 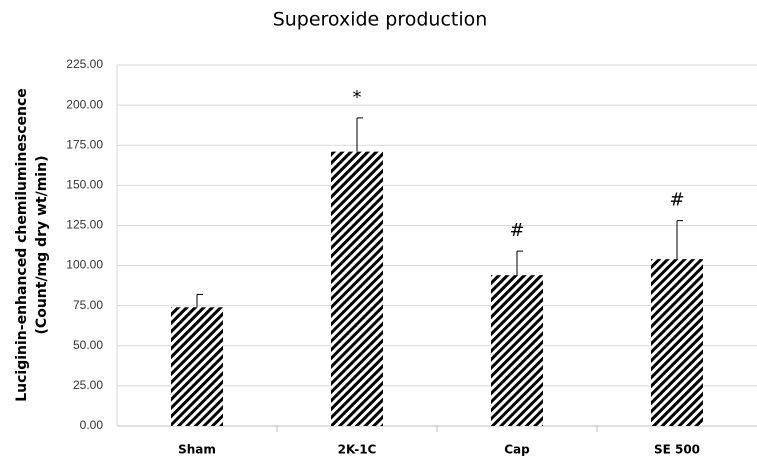 What do you see at coordinates (380, 20) in the screenshot?
I see `chart-title: Superoxide production` at bounding box center [380, 20].